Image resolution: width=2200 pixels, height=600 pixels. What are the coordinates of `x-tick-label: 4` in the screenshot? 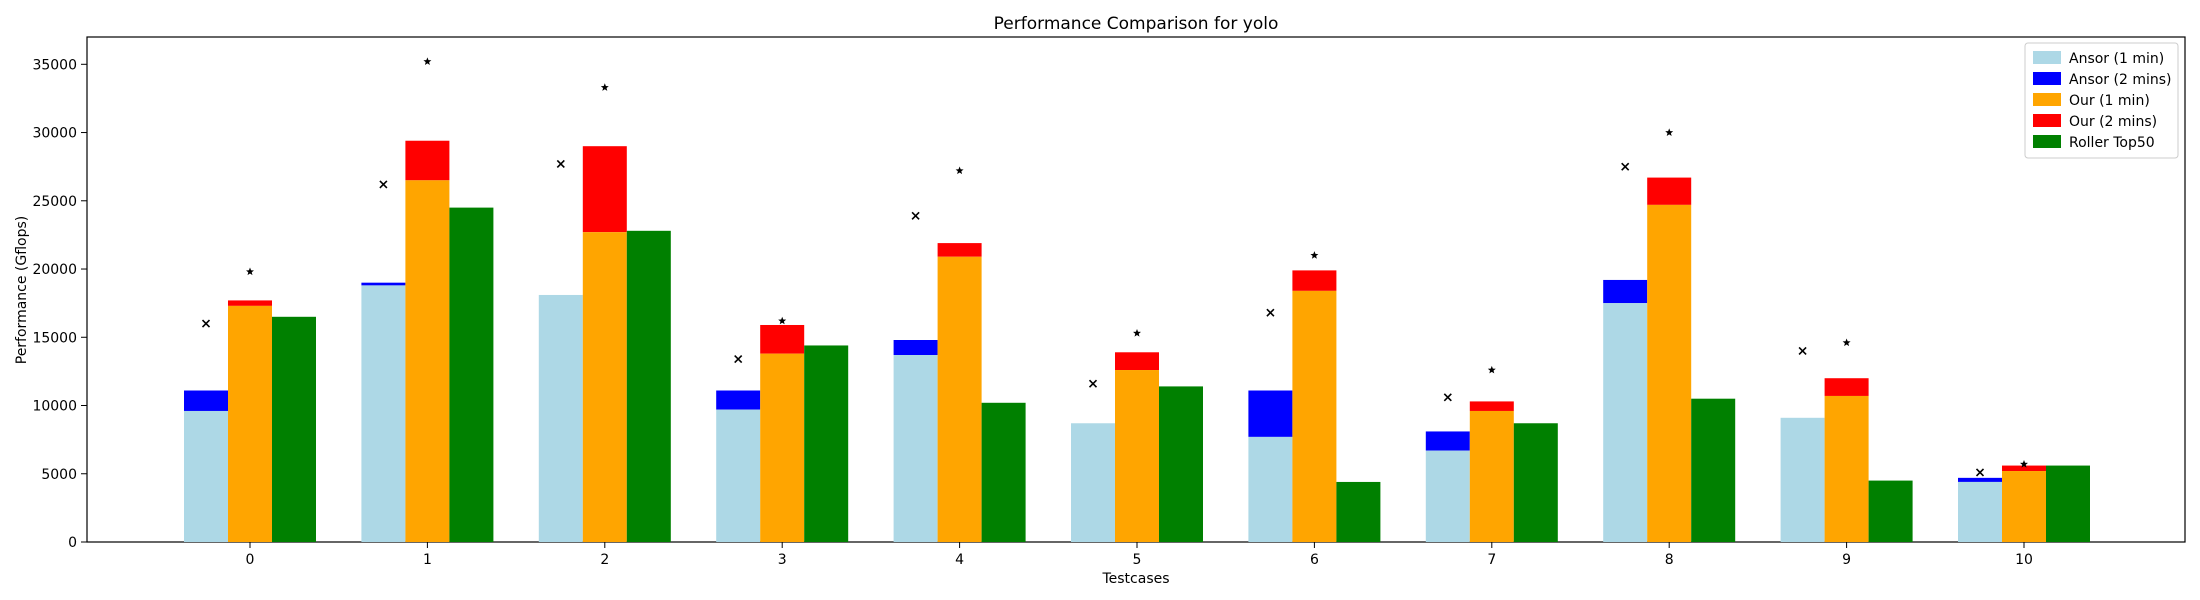 It's located at (959, 560).